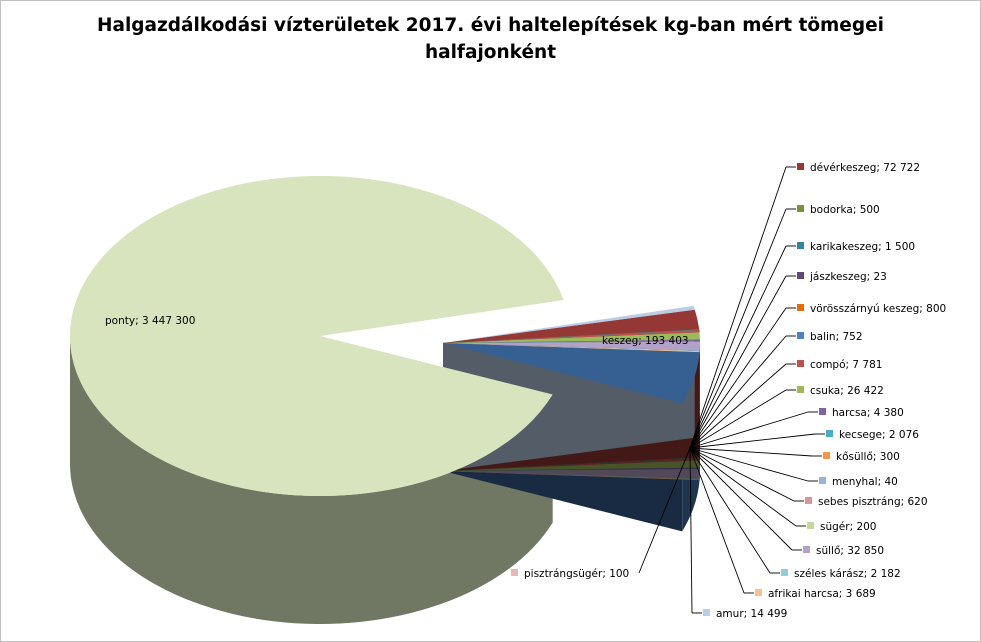 Image resolution: width=981 pixels, height=642 pixels. I want to click on slice-compo, so click(571, 336).